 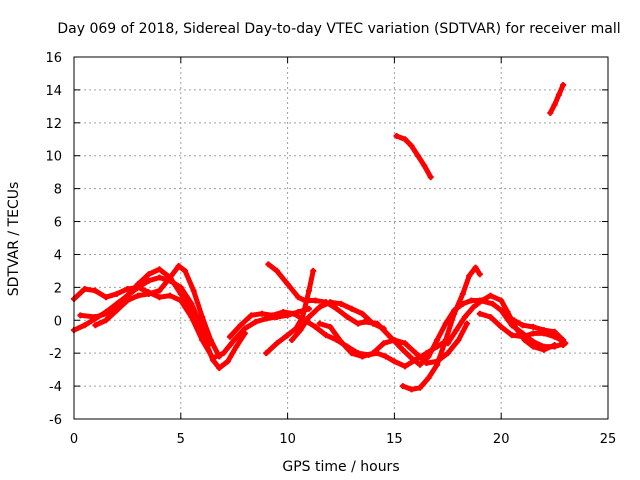 What do you see at coordinates (58, 223) in the screenshot?
I see `y-tick-label: 6` at bounding box center [58, 223].